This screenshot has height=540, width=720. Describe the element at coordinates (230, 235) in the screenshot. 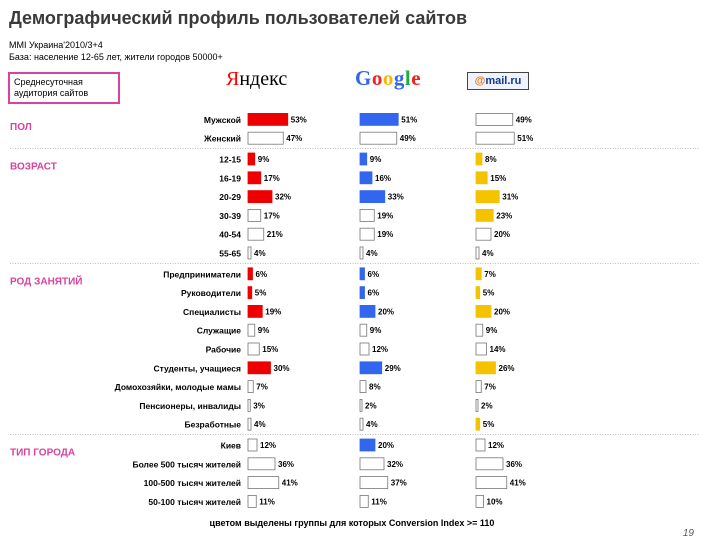

I see `row-label: 40-54` at that location.